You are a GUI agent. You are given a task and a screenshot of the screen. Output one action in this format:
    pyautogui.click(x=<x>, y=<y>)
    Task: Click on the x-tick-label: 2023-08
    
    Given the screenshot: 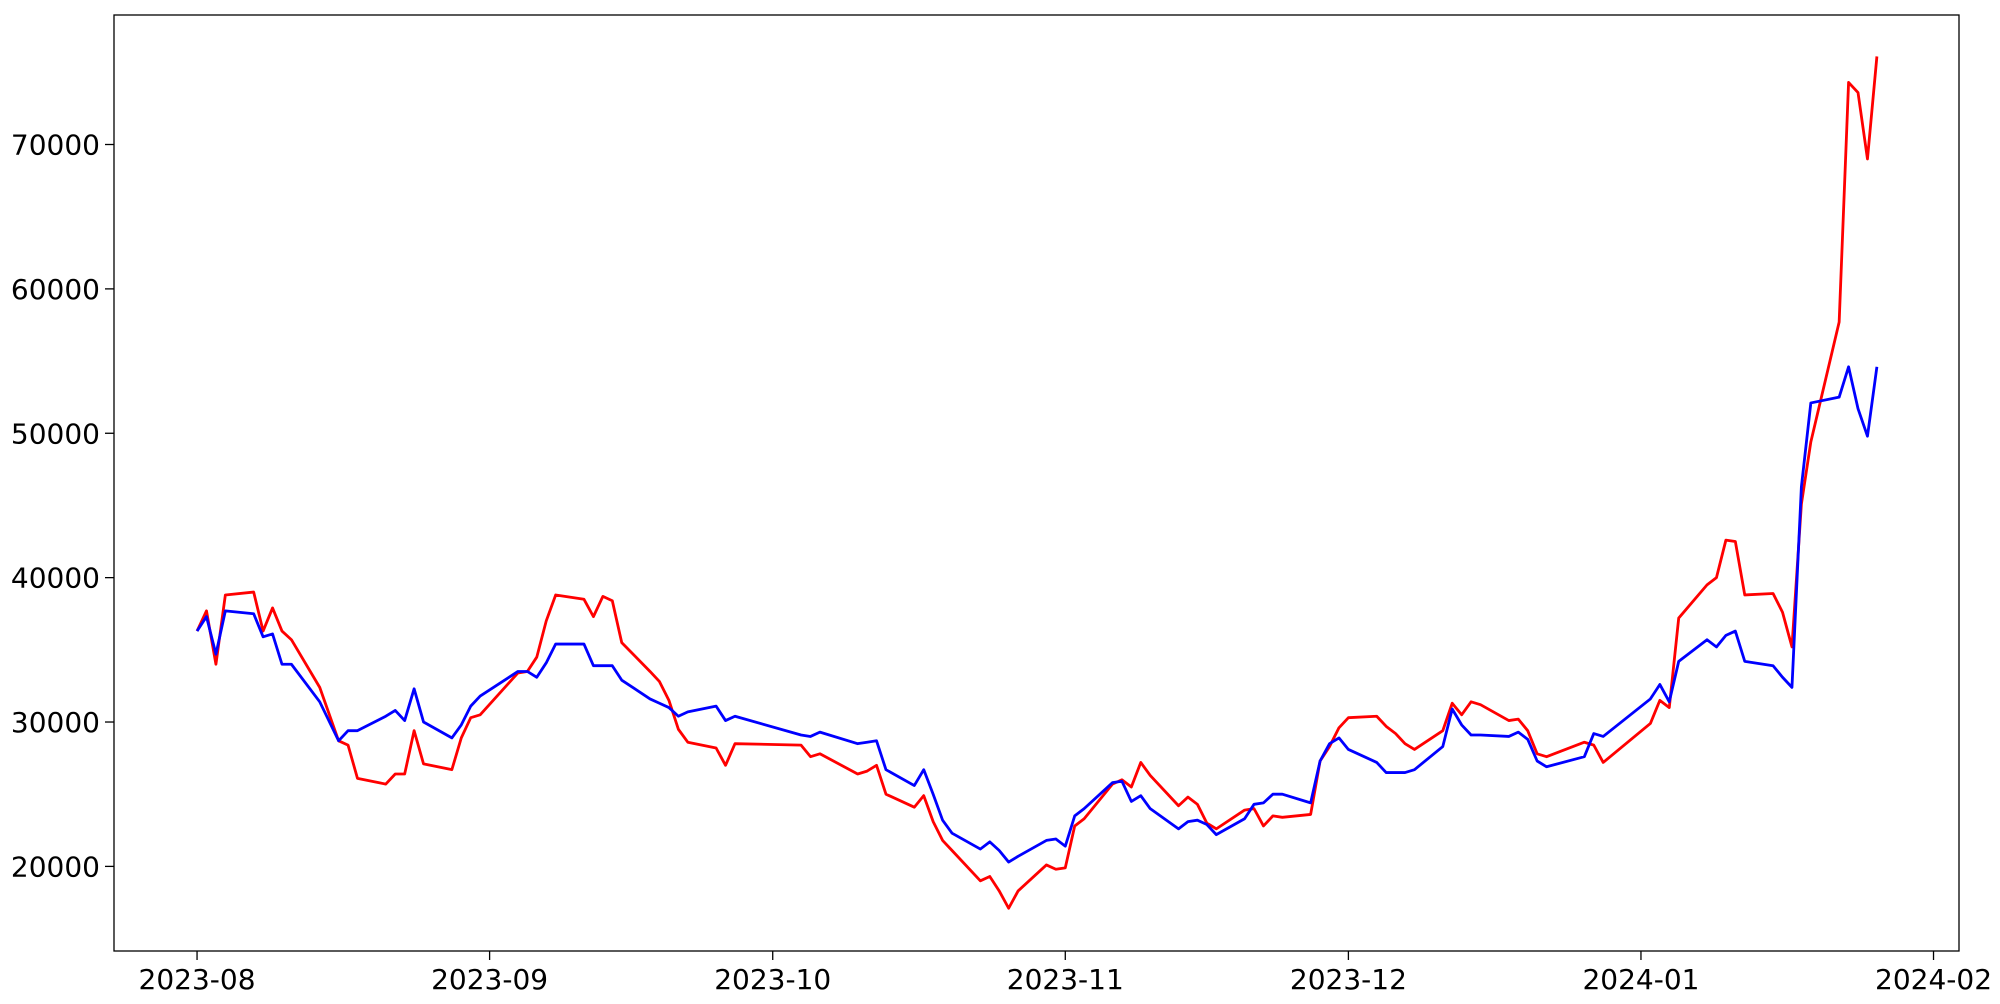 What is the action you would take?
    pyautogui.click(x=197, y=979)
    